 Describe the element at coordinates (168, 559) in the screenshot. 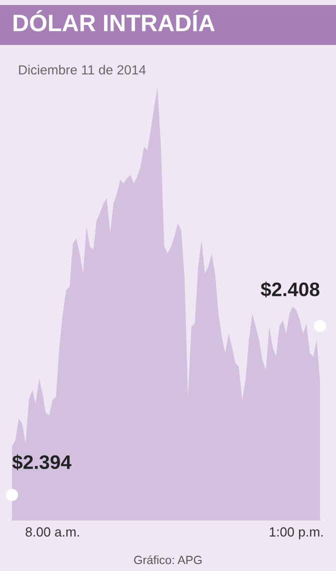

I see `text: Gráfico: APG` at that location.